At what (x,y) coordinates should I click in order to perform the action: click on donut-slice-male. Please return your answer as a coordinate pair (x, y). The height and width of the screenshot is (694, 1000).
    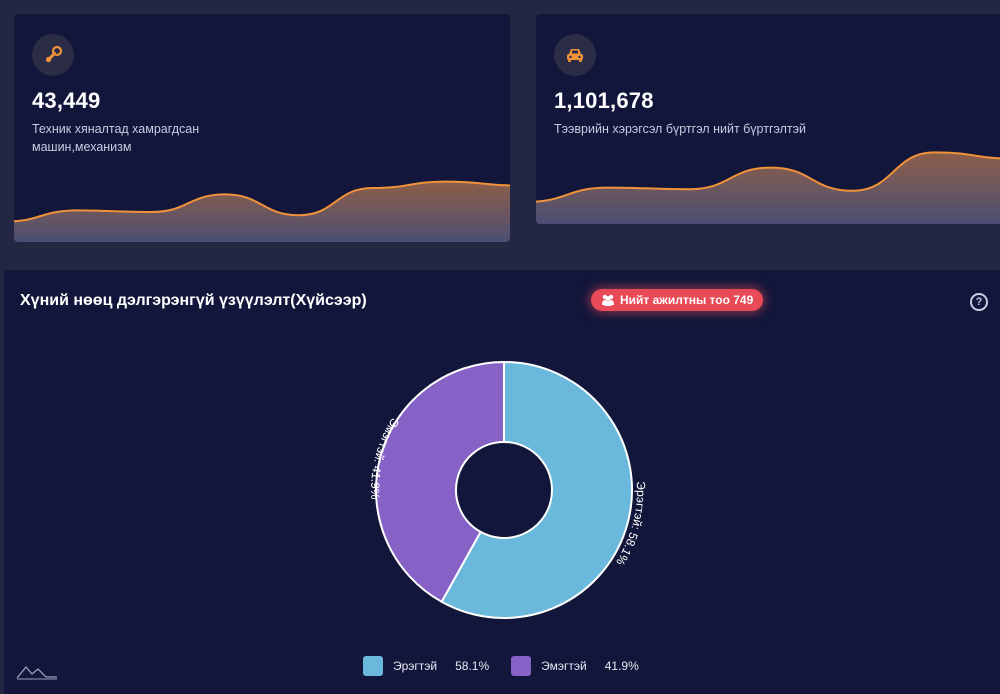
    Looking at the image, I should click on (536, 489).